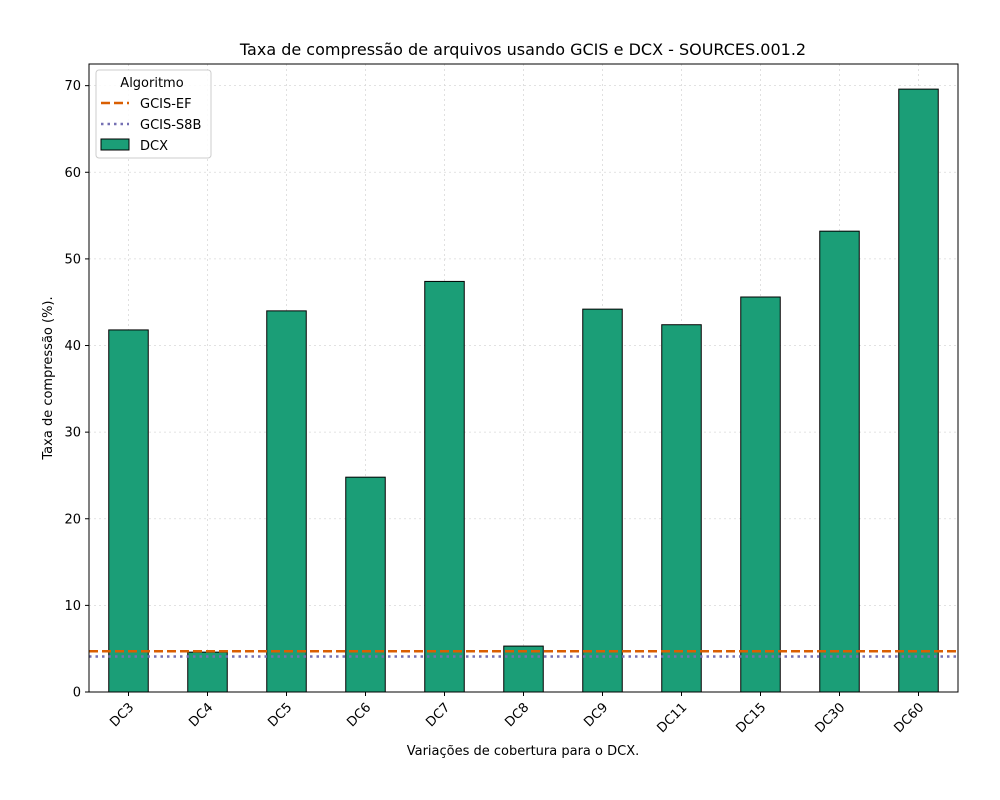  What do you see at coordinates (359, 715) in the screenshot?
I see `x-tick-label-dc6: DC6` at bounding box center [359, 715].